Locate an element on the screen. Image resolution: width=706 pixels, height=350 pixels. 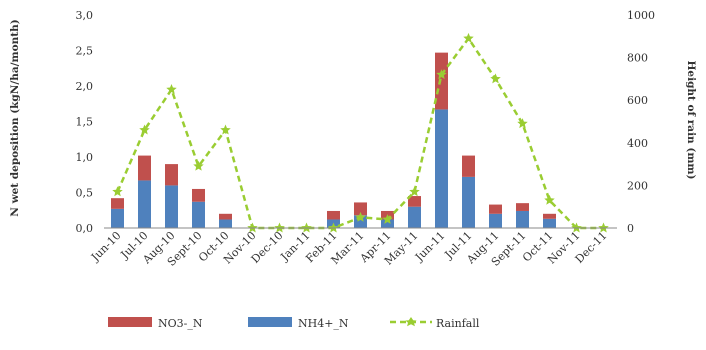
y-left-tick-label: 0,5 is located at coordinates (85, 193).